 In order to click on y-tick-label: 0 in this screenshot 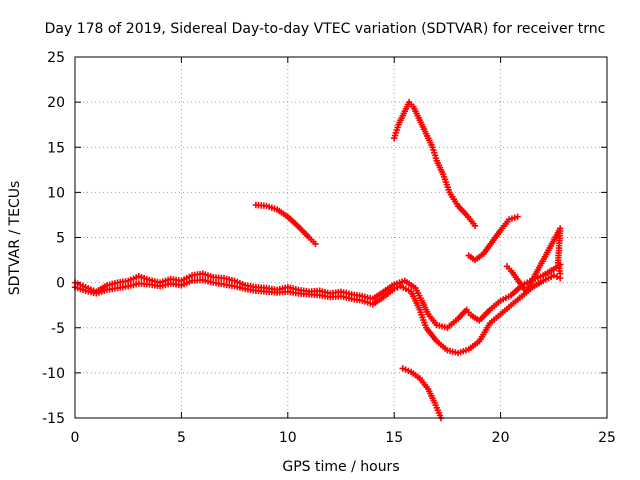, I will do `click(60, 284)`.